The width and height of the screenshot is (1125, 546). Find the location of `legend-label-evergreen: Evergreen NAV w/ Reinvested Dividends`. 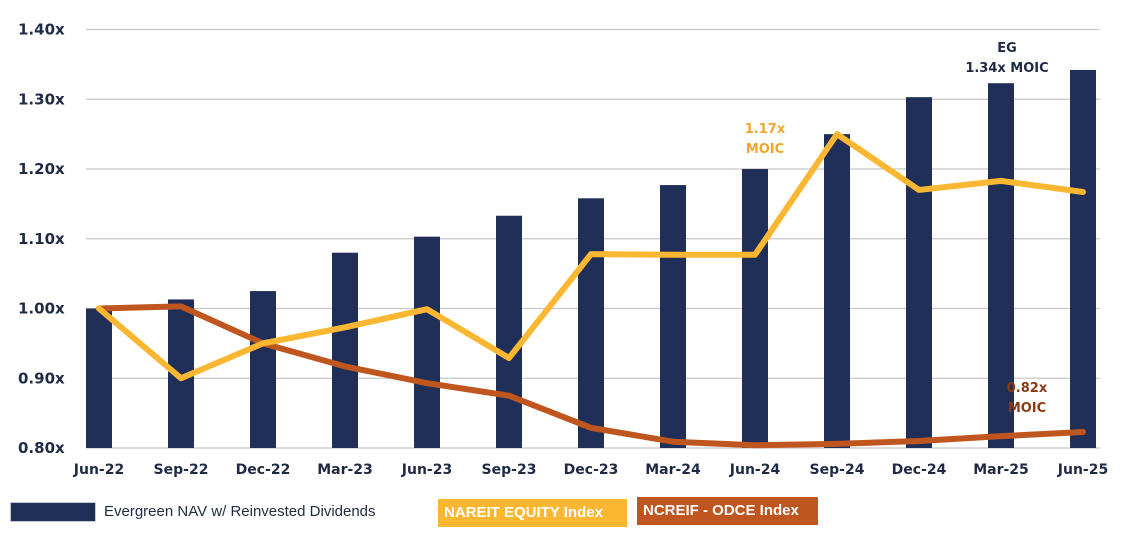

legend-label-evergreen: Evergreen NAV w/ Reinvested Dividends is located at coordinates (240, 511).